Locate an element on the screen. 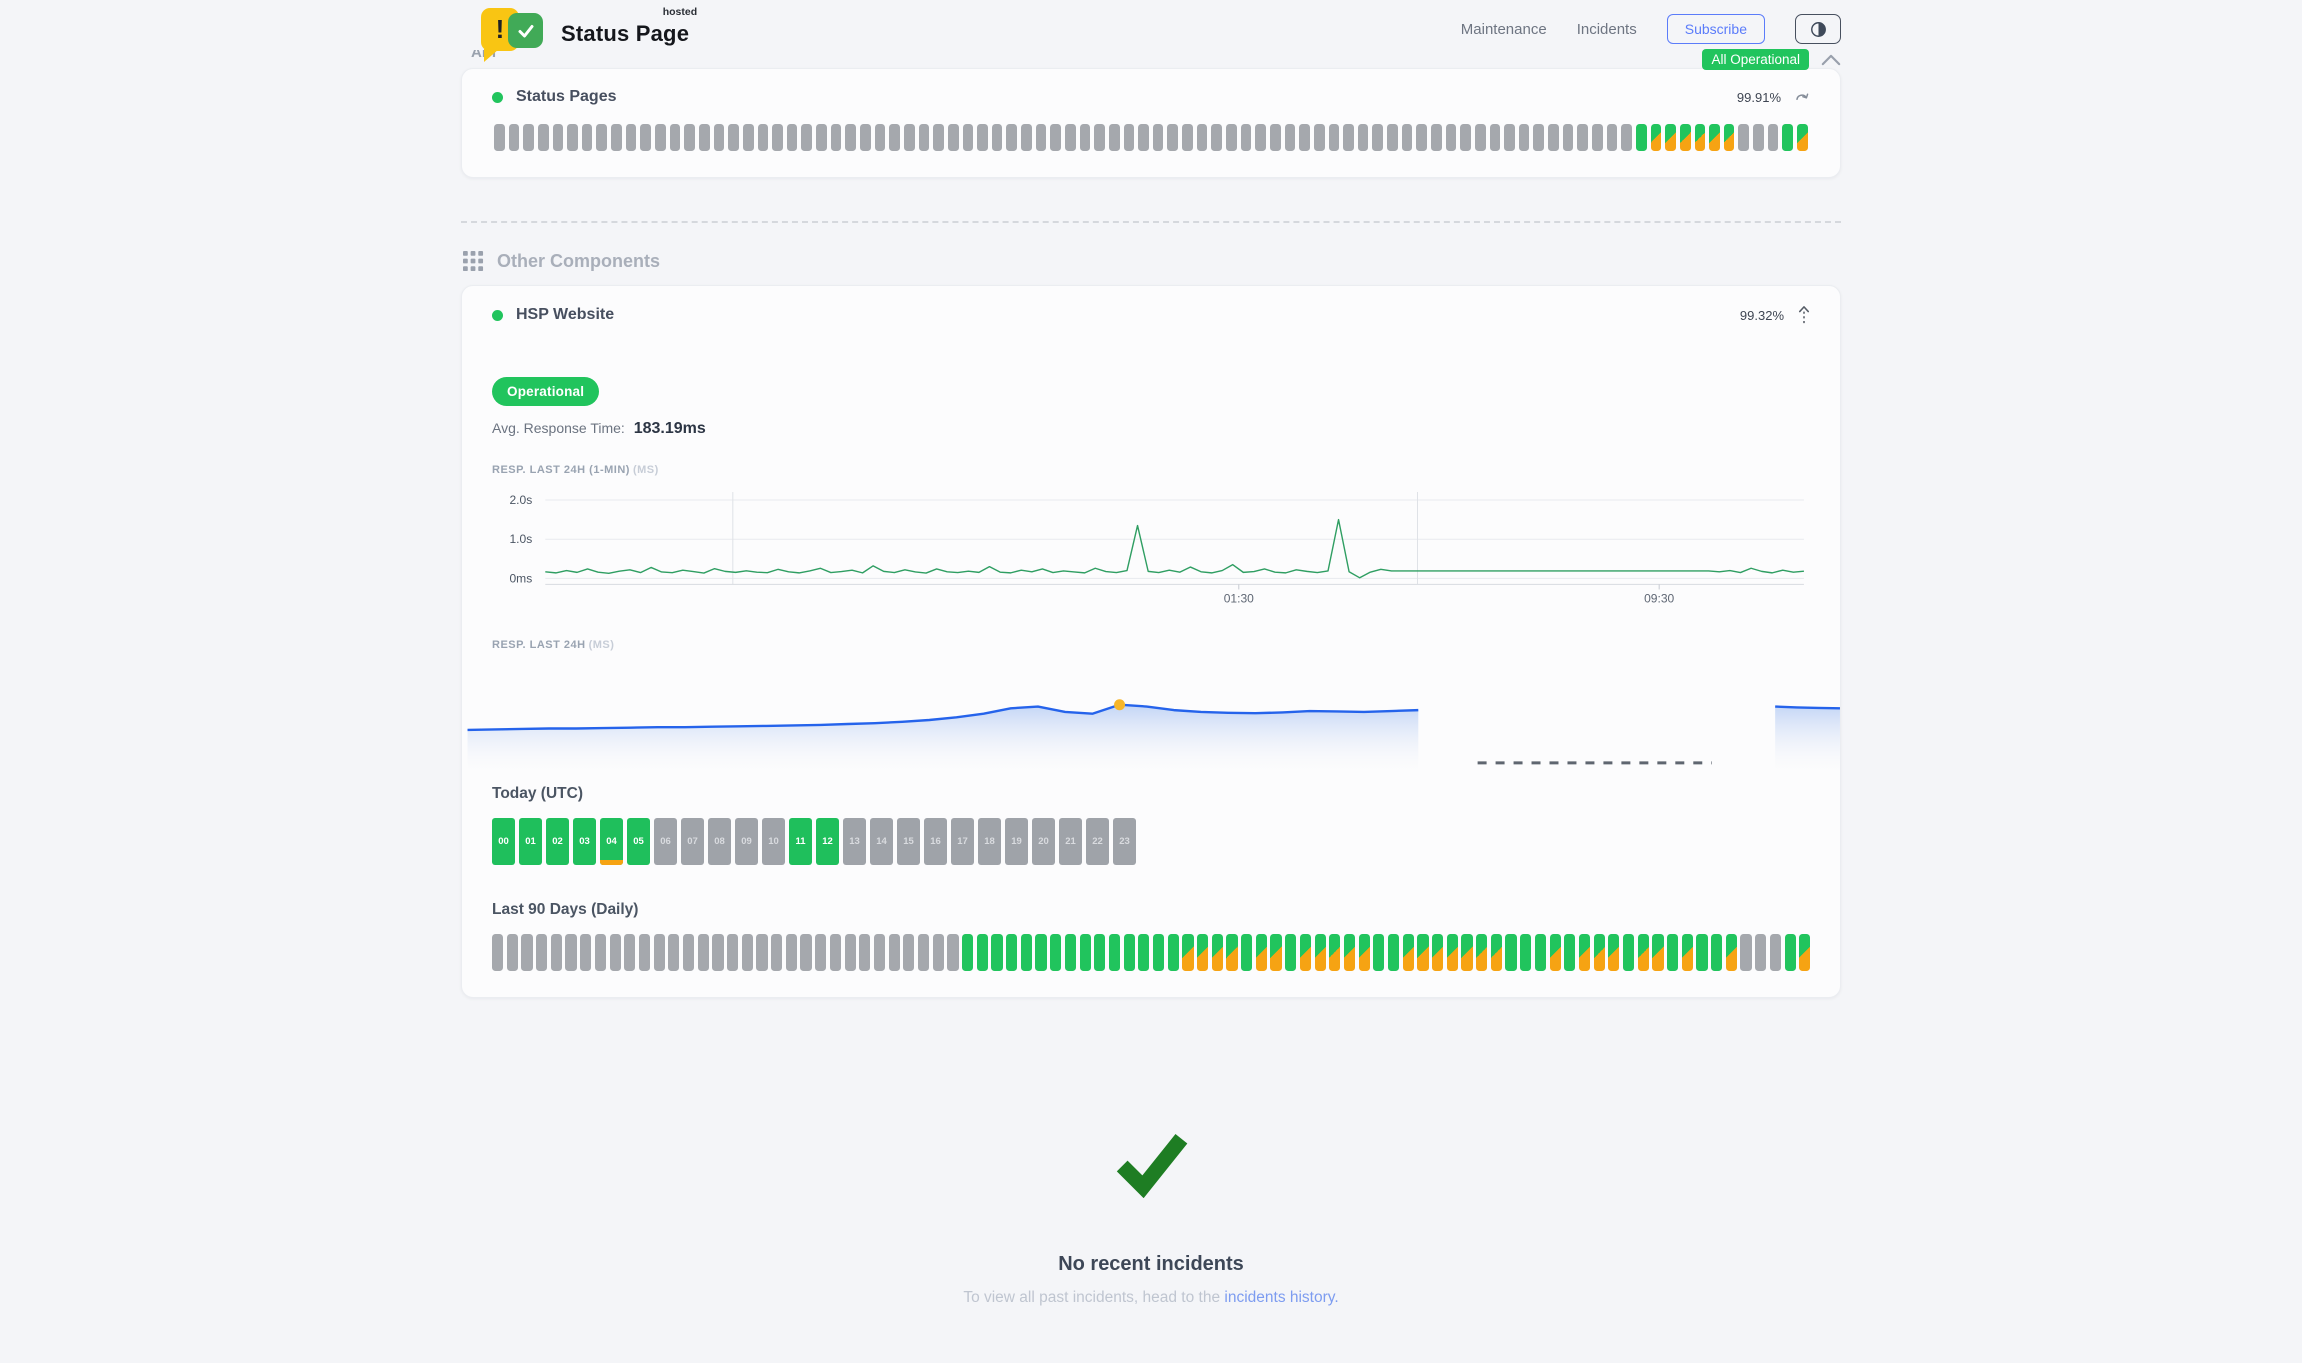 This screenshot has width=2302, height=1363. nav-incidents: Incidents is located at coordinates (1606, 29).